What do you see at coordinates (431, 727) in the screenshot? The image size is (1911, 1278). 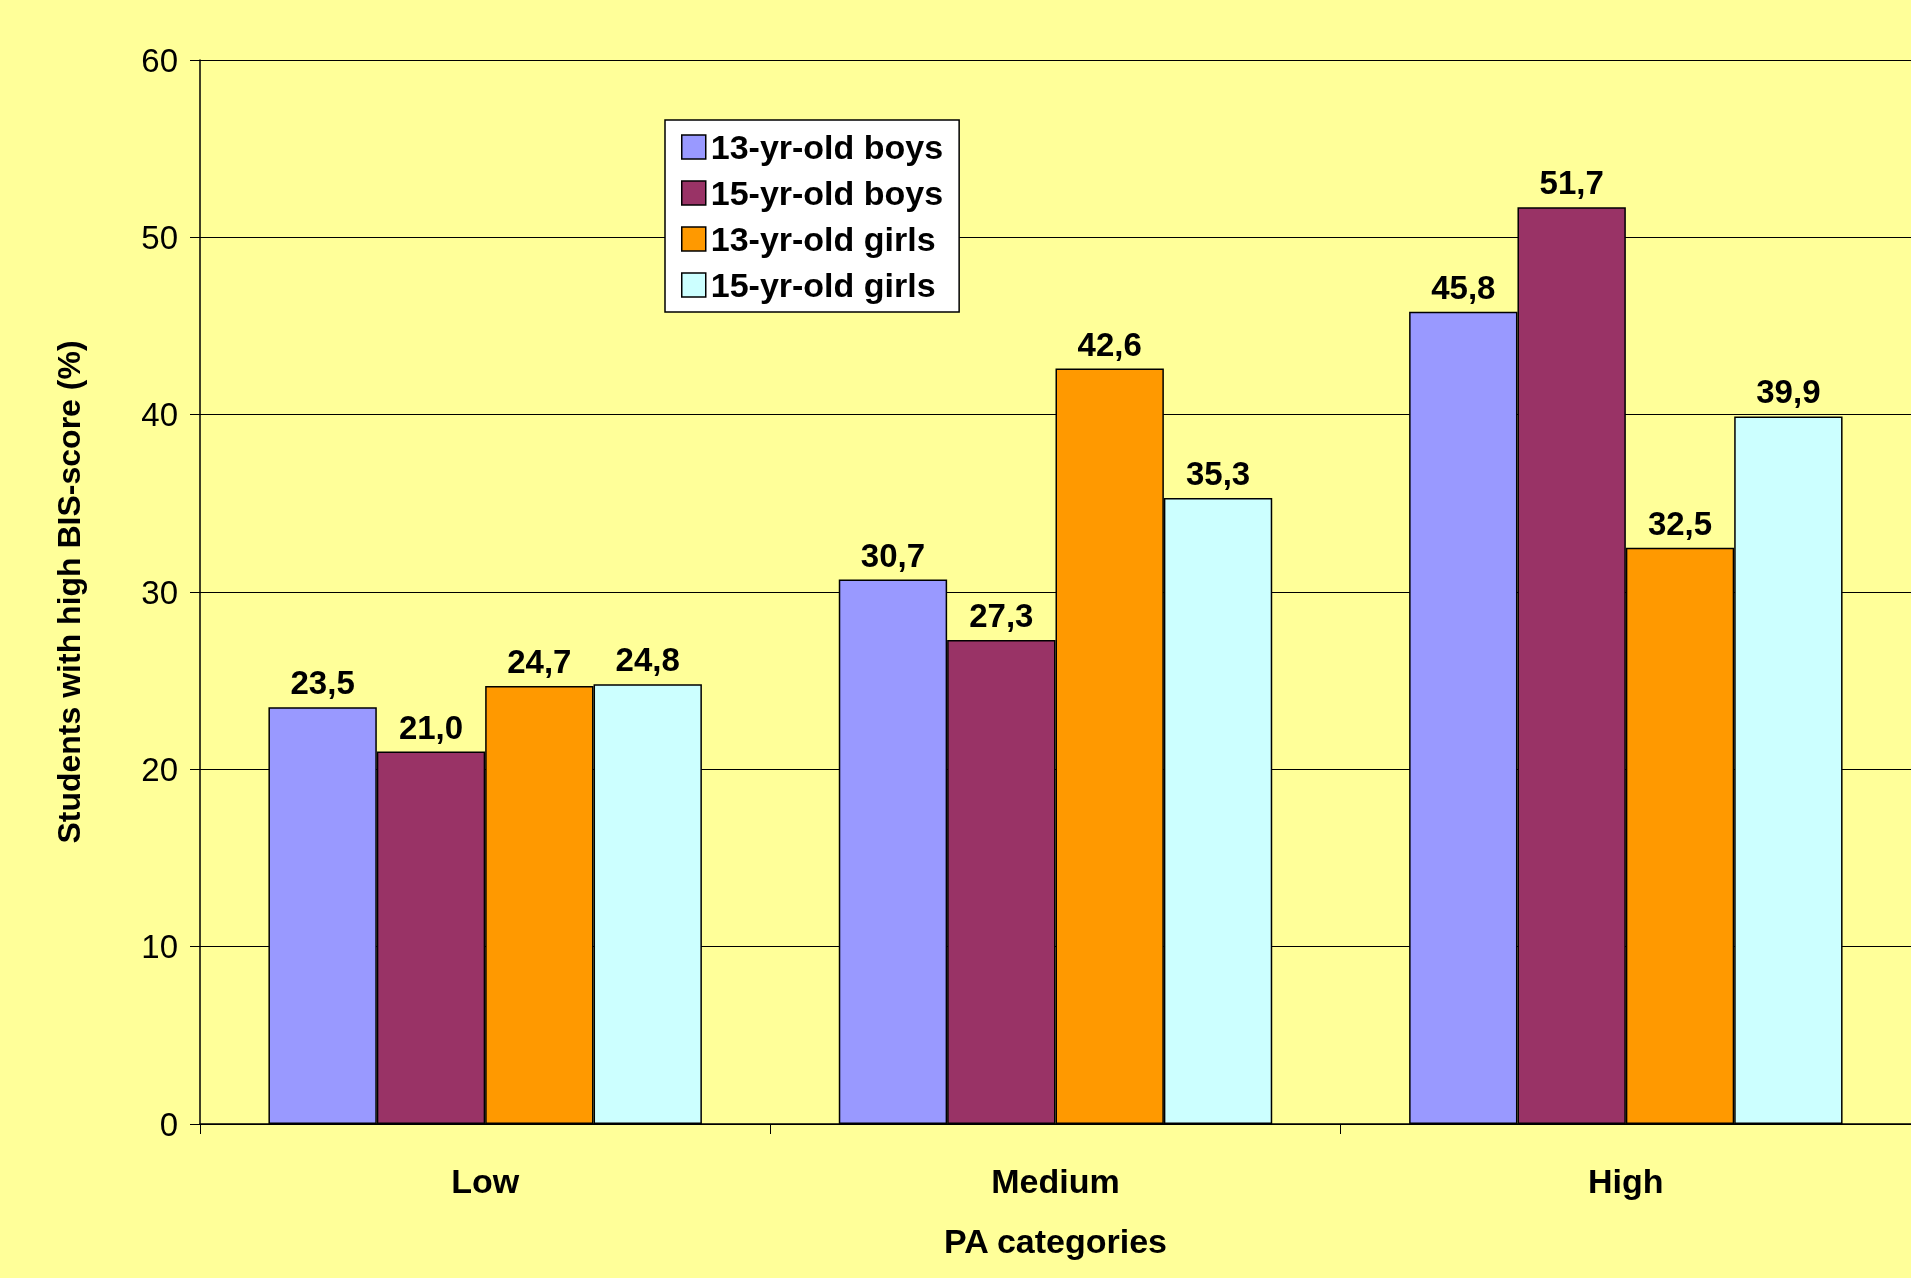 I see `data-label: 21,0` at bounding box center [431, 727].